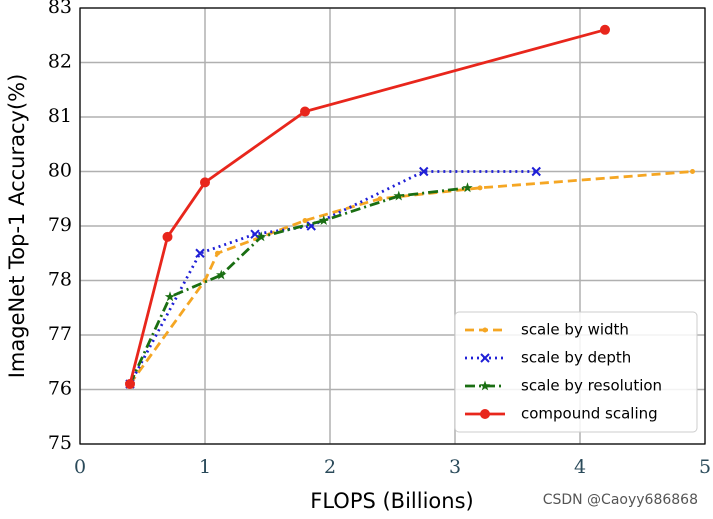  I want to click on legend-label: scale by resolution, so click(591, 386).